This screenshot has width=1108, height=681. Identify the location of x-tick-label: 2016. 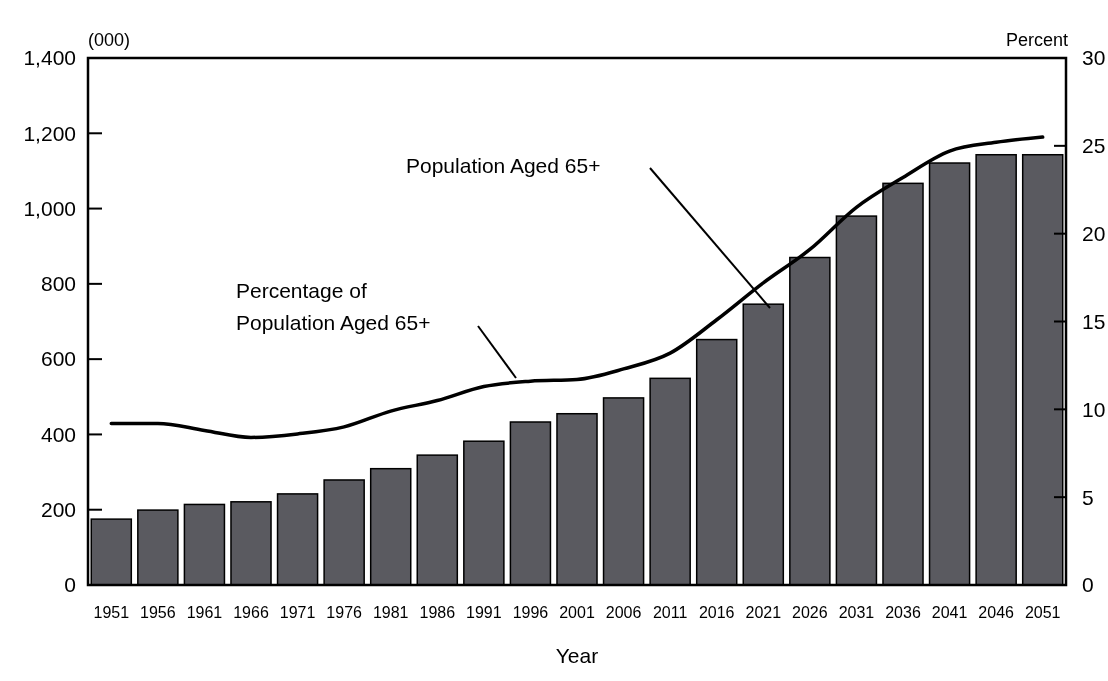
(716, 612).